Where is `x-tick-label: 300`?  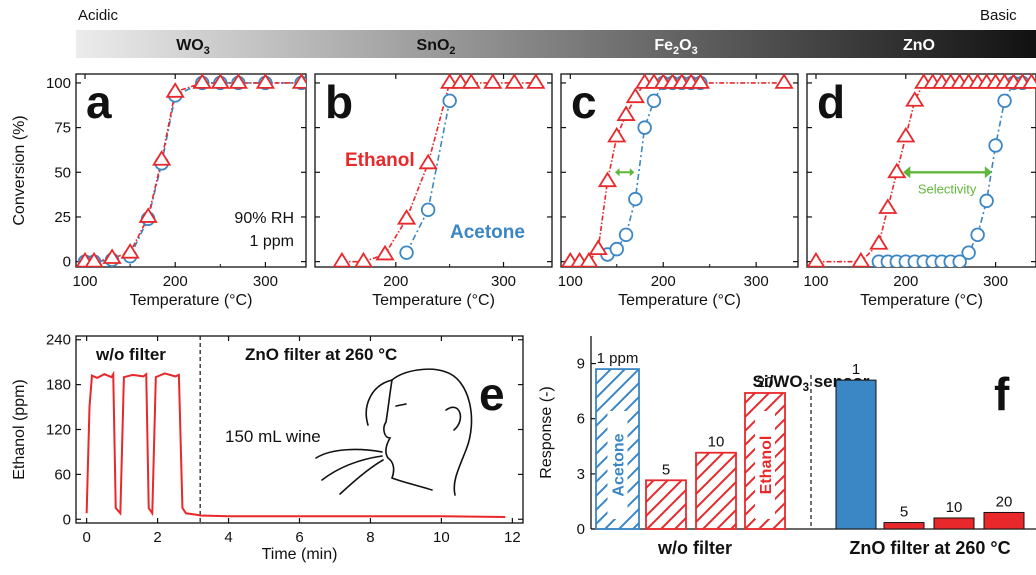 x-tick-label: 300 is located at coordinates (503, 281).